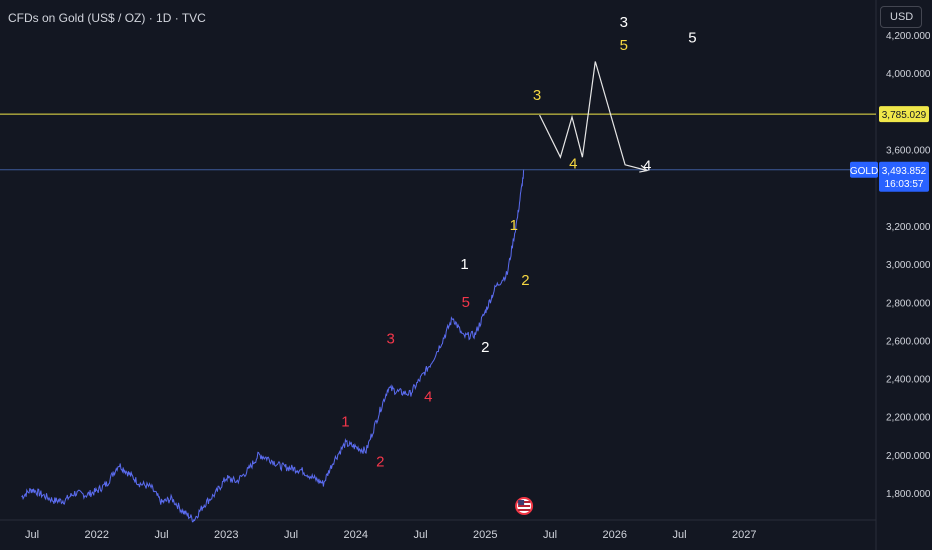 This screenshot has height=550, width=932. What do you see at coordinates (624, 22) in the screenshot?
I see `wave-label-white-3: 3` at bounding box center [624, 22].